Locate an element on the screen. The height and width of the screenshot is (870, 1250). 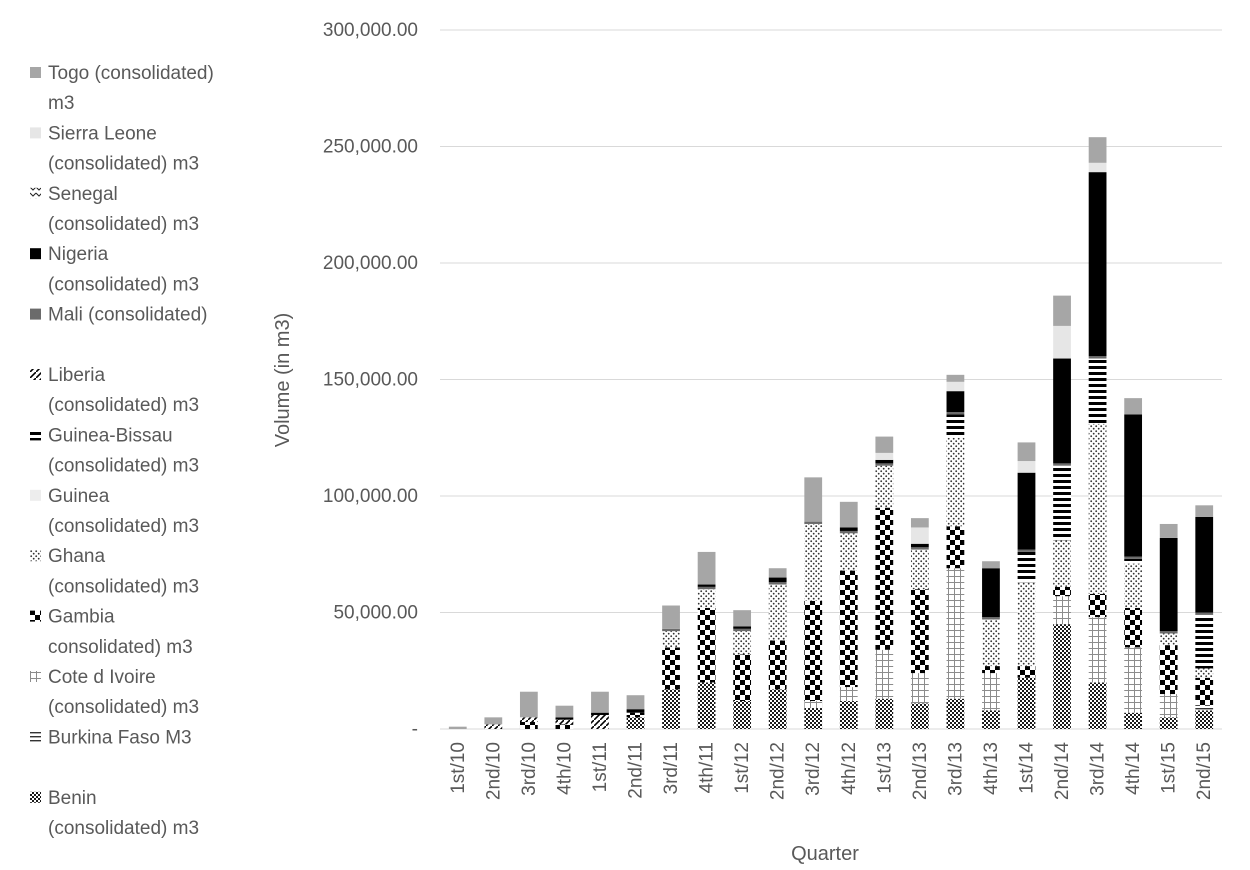
x-tick-label: 1st/11 is located at coordinates (600, 767).